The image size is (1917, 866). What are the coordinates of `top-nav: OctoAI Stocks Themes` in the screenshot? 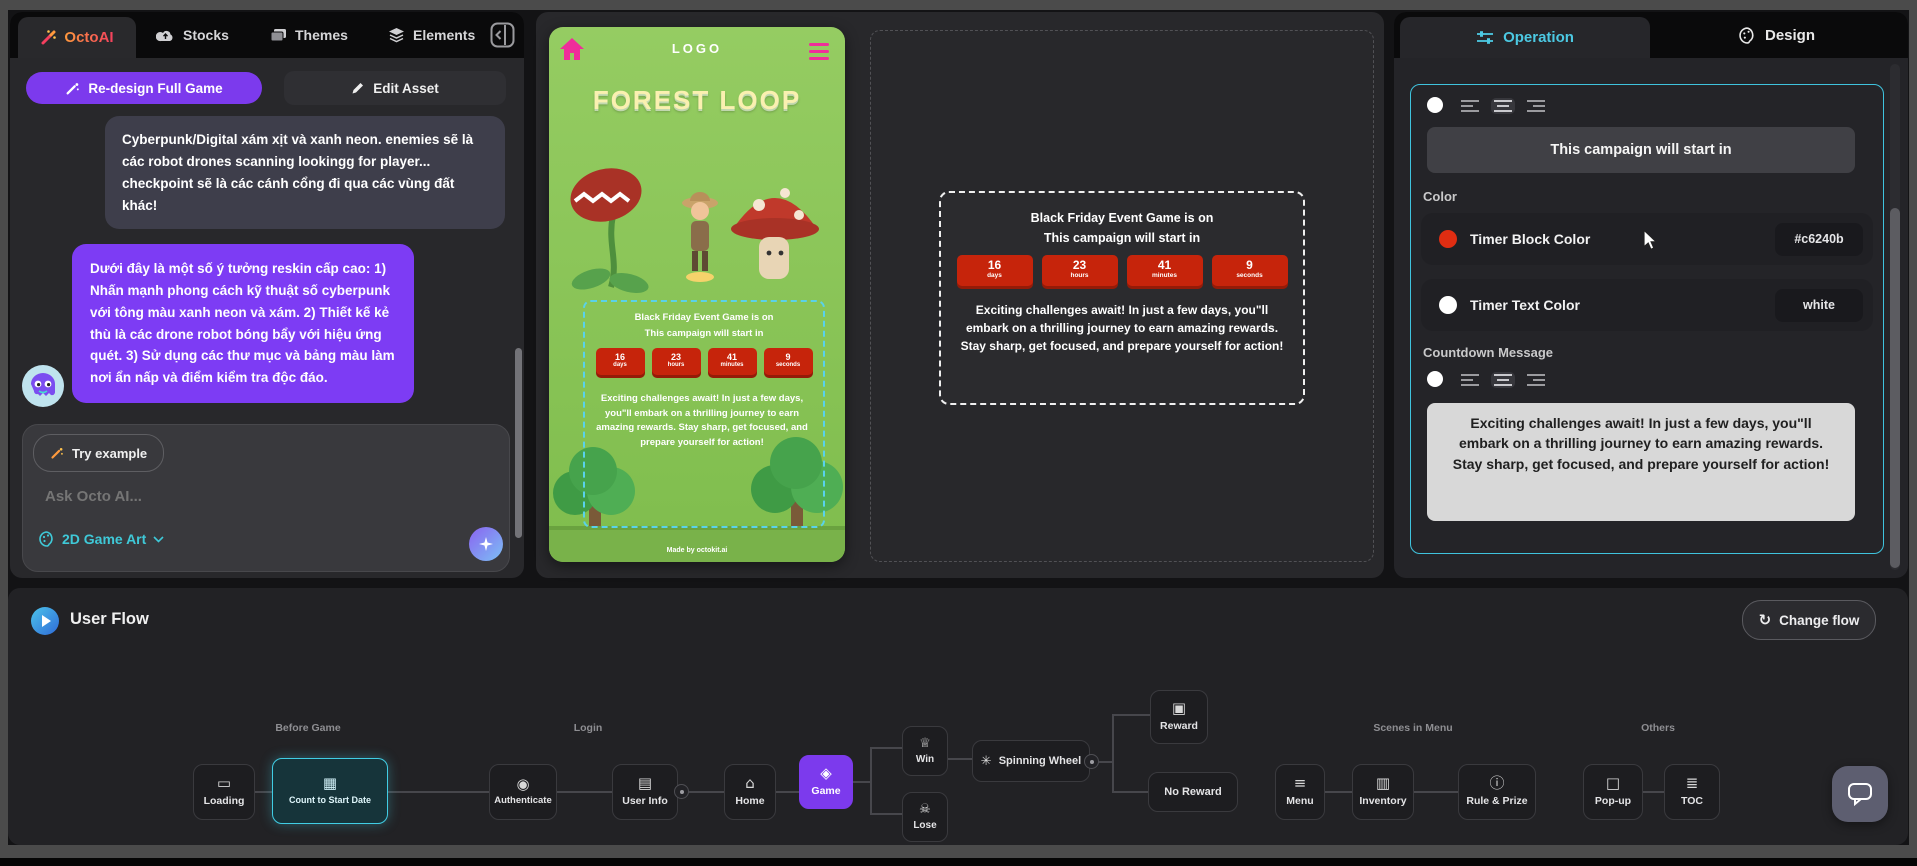 It's located at (267, 35).